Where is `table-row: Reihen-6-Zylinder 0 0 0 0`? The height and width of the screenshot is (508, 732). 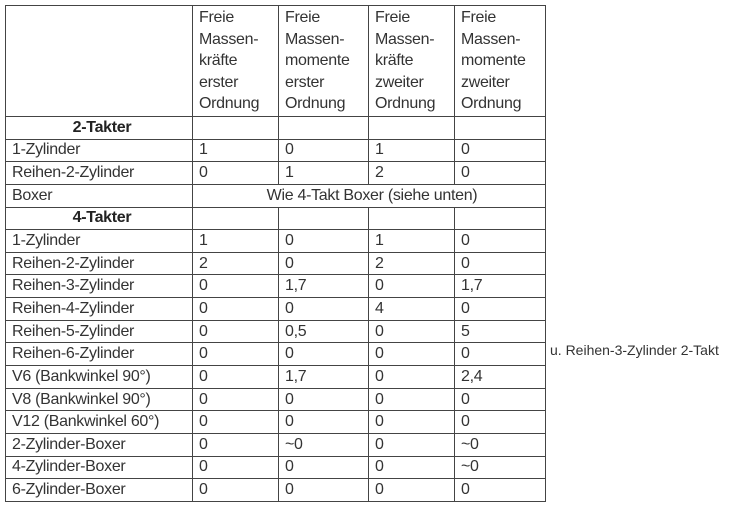
table-row: Reihen-6-Zylinder 0 0 0 0 is located at coordinates (275, 354).